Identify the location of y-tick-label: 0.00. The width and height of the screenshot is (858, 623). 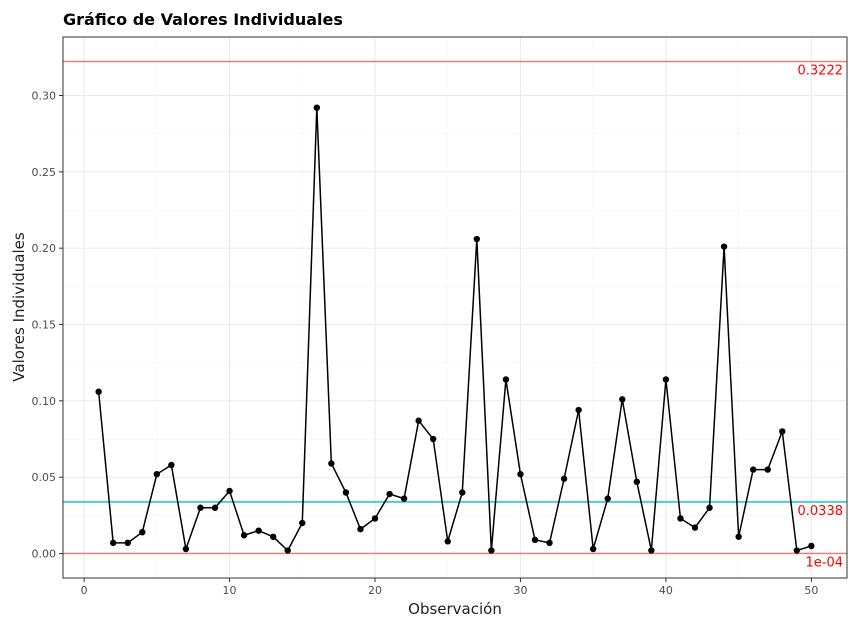
(44, 554).